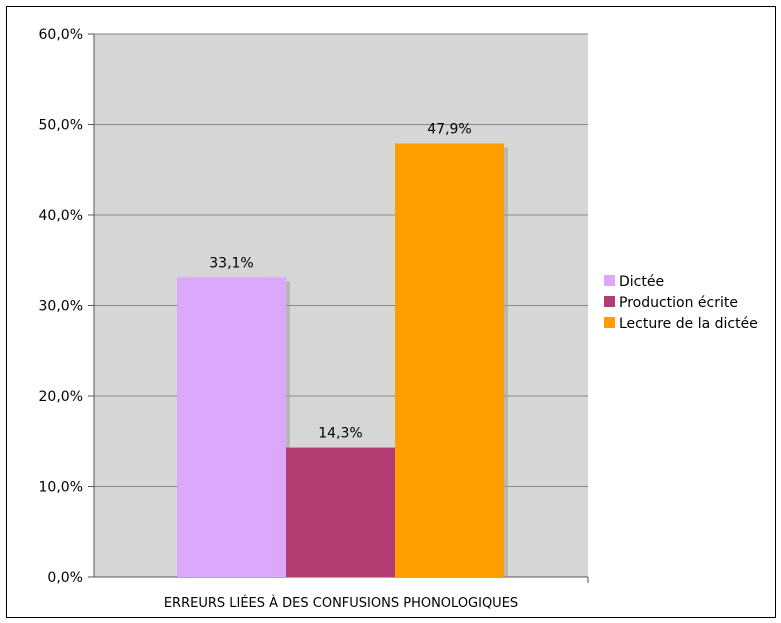  What do you see at coordinates (61, 216) in the screenshot?
I see `y-tick-label: 40,0%` at bounding box center [61, 216].